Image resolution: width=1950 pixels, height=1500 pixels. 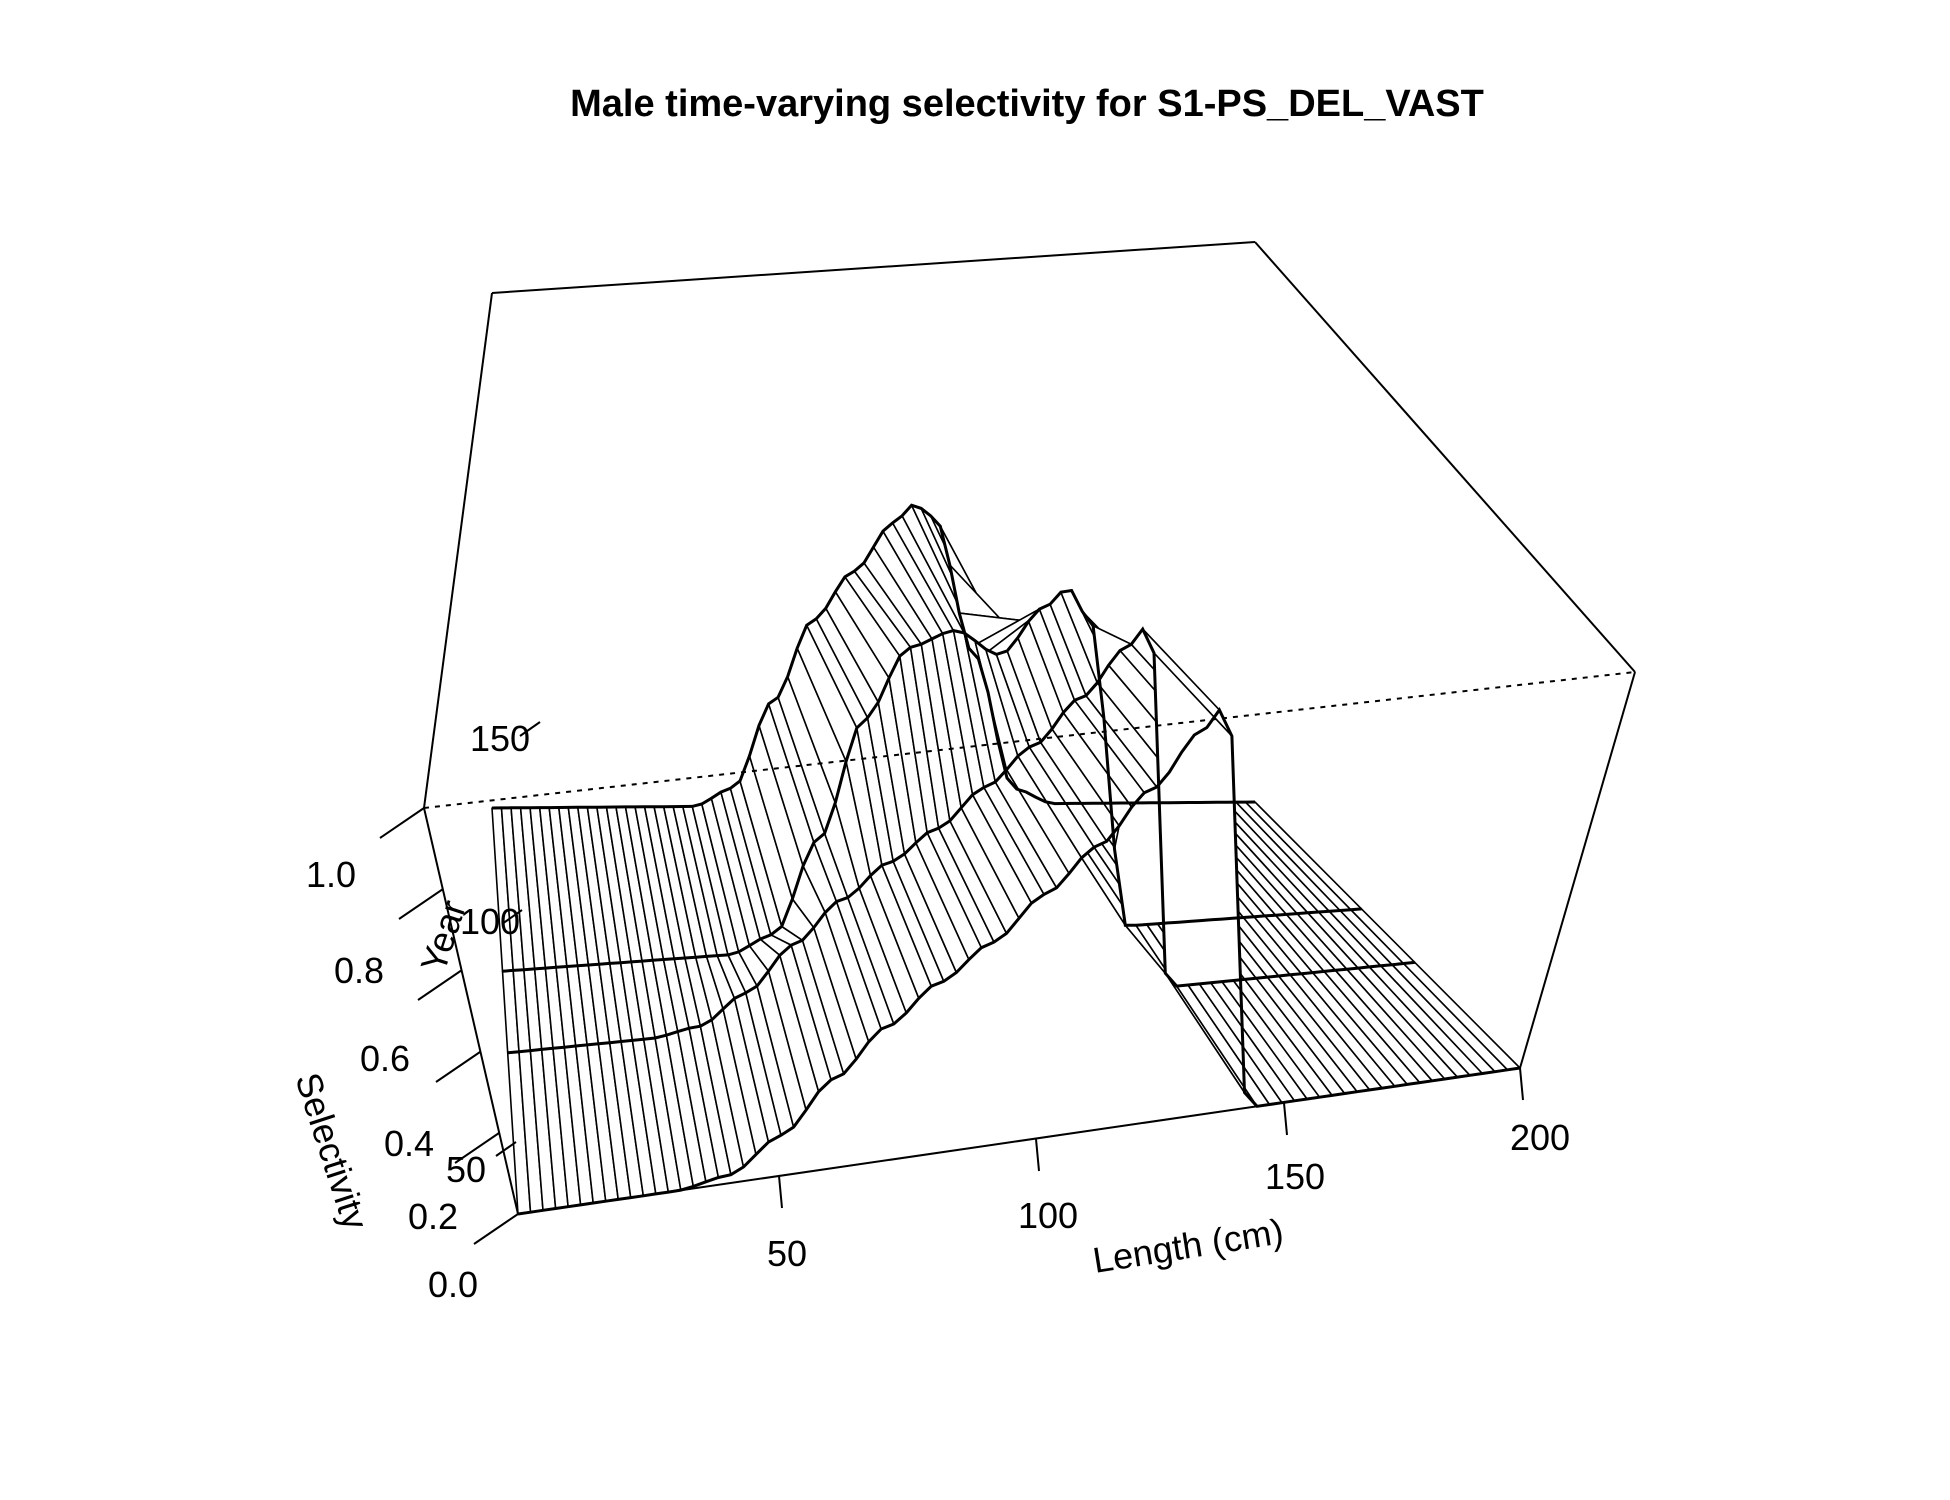 I want to click on x-tick-label: 200, so click(x=1540, y=1137).